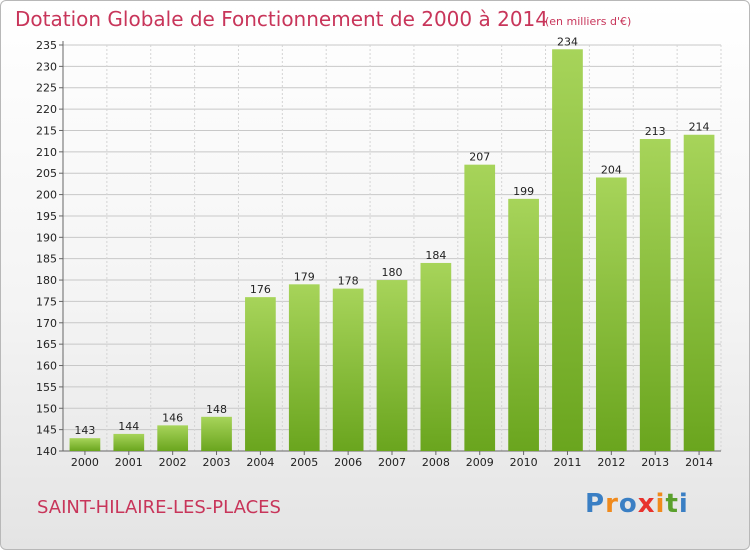 This screenshot has width=750, height=550. Describe the element at coordinates (392, 272) in the screenshot. I see `data-label-2007: 180` at that location.